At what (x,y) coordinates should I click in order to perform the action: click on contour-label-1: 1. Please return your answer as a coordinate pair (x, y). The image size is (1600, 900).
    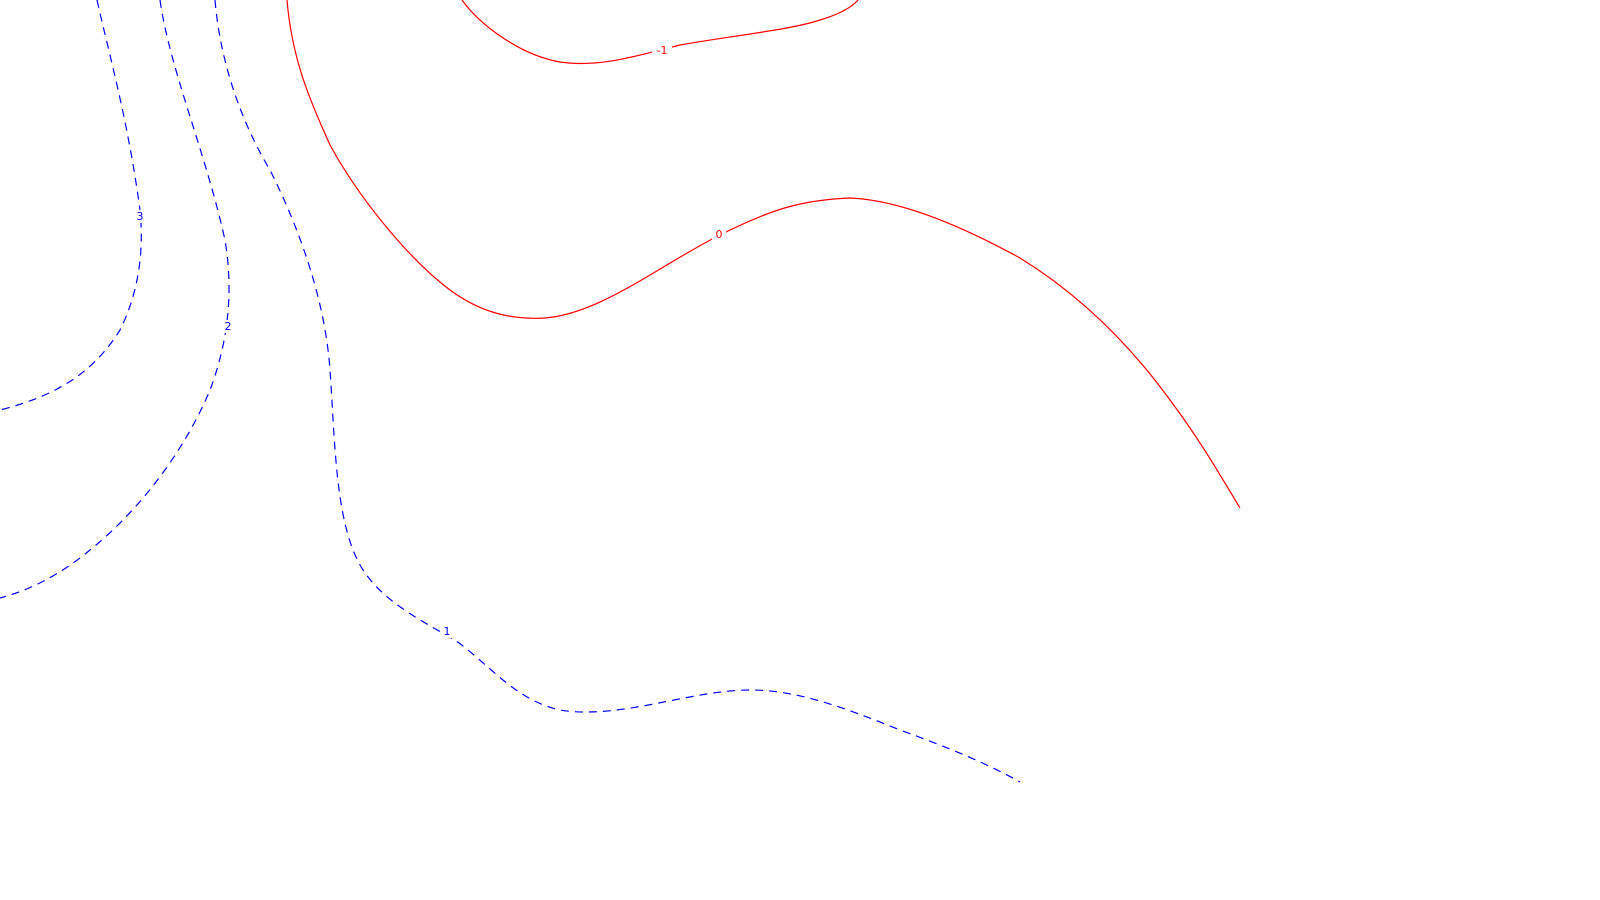
    Looking at the image, I should click on (447, 631).